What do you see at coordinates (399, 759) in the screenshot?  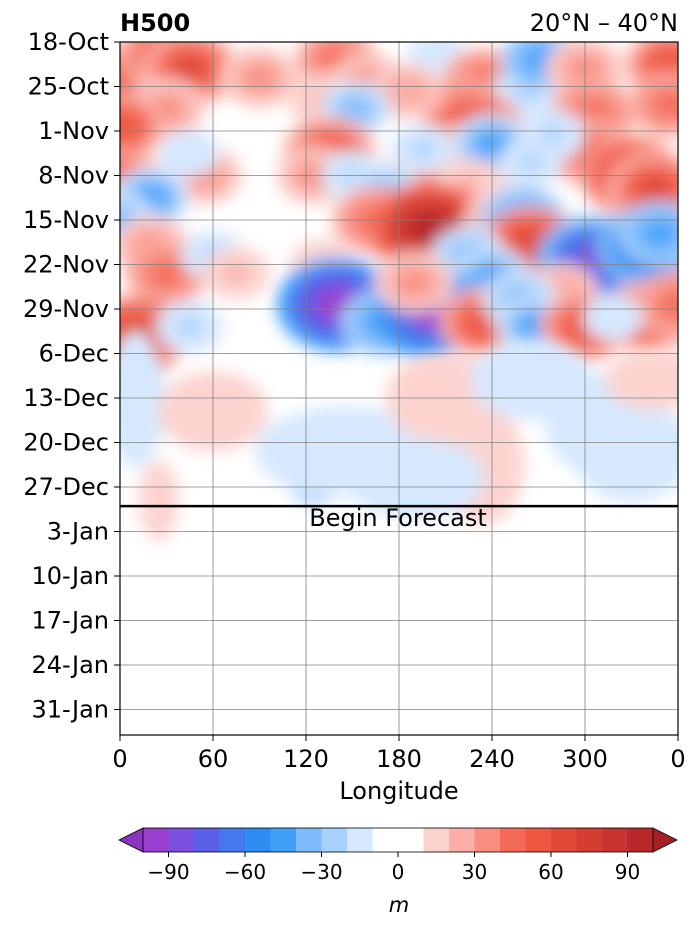 I see `x-tick-label: 180` at bounding box center [399, 759].